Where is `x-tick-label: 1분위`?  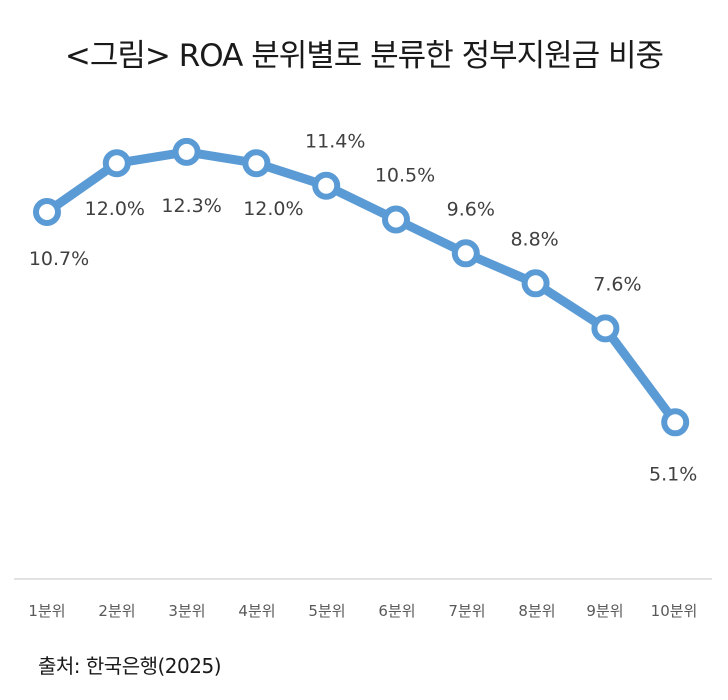
x-tick-label: 1분위 is located at coordinates (46, 611).